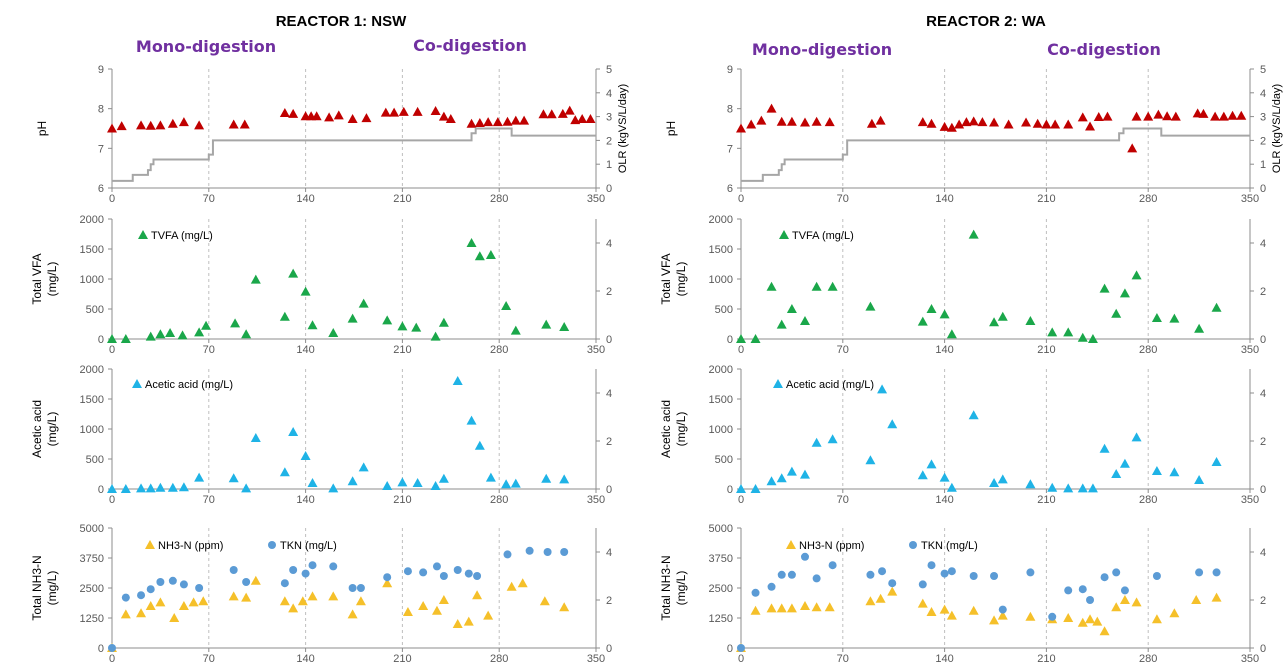 Image resolution: width=1284 pixels, height=671 pixels. What do you see at coordinates (623, 128) in the screenshot?
I see `y2-axis-label: OLR (kgVS/L/day)` at bounding box center [623, 128].